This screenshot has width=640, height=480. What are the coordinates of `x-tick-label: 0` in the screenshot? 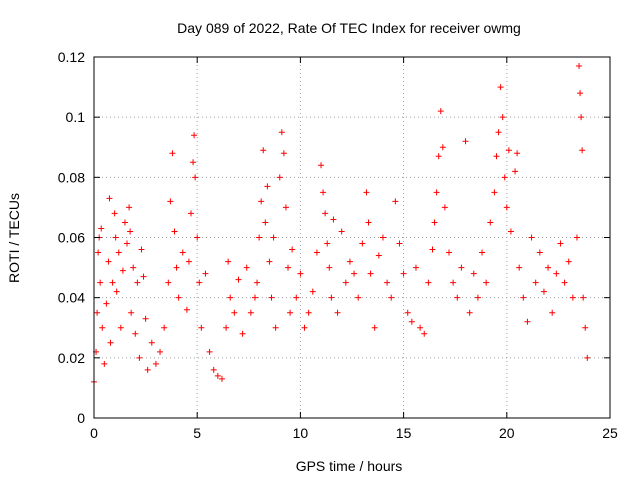 It's located at (94, 433).